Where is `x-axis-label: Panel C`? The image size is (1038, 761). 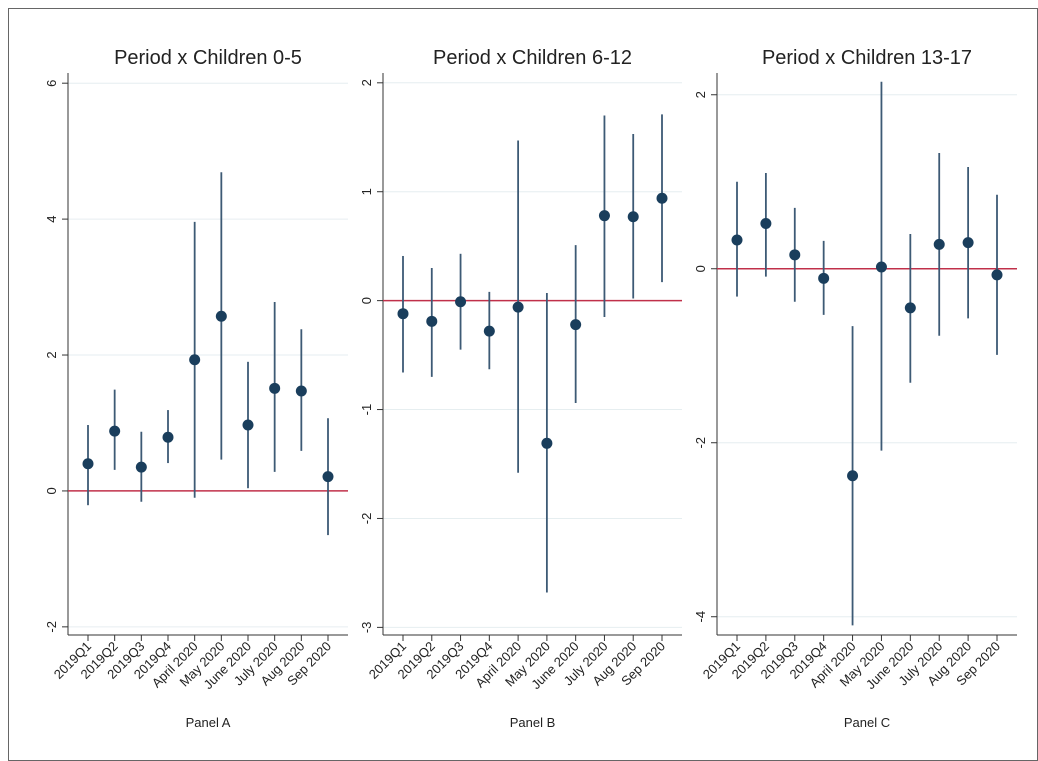 x-axis-label: Panel C is located at coordinates (867, 722).